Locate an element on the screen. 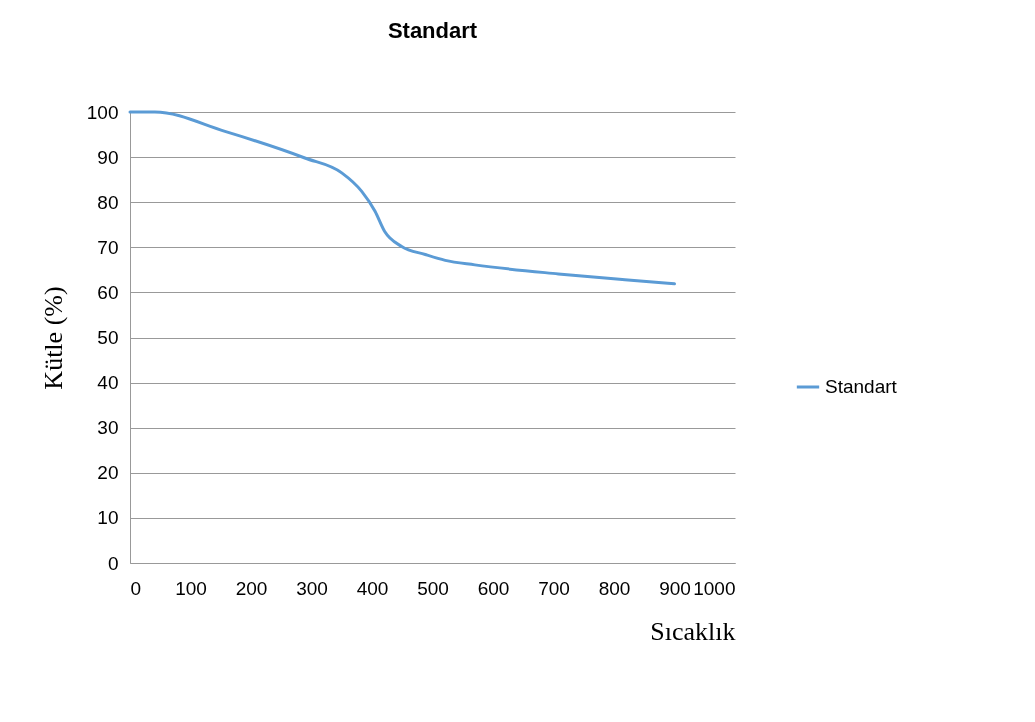 This screenshot has width=1035, height=722. line-series is located at coordinates (402, 198).